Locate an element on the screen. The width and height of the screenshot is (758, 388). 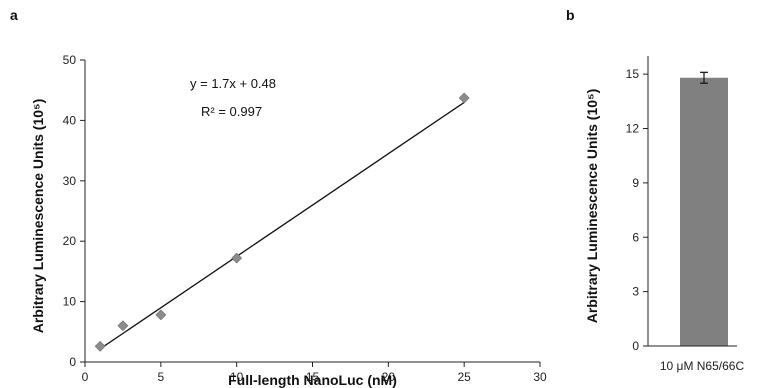
panel-a-y-tick-label: 40 is located at coordinates (70, 120).